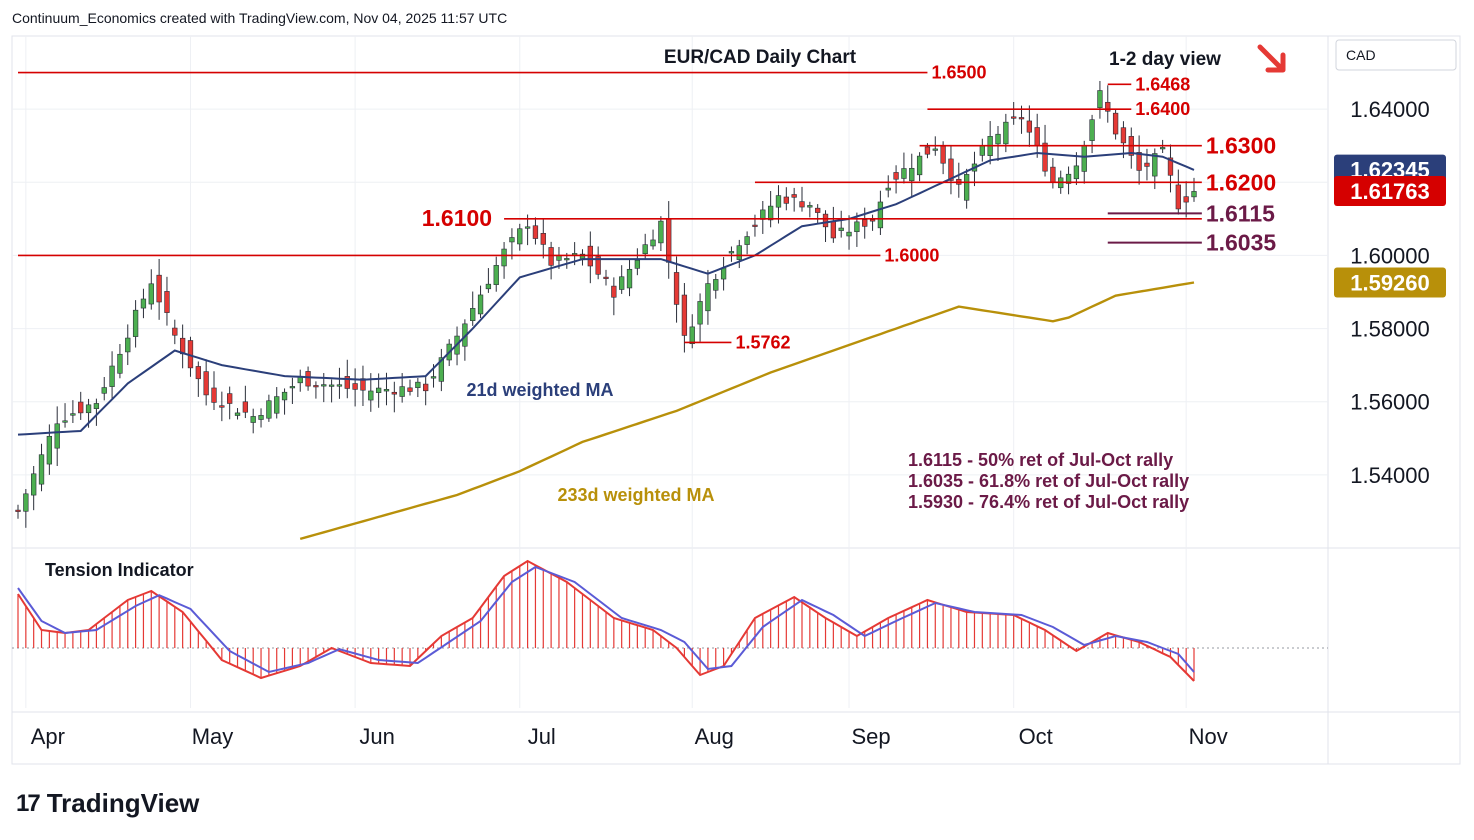 Image resolution: width=1474 pixels, height=840 pixels. I want to click on retracement-annotation: 1.5930 - 76.4% ret of Jul-Oct rally, so click(1048, 502).